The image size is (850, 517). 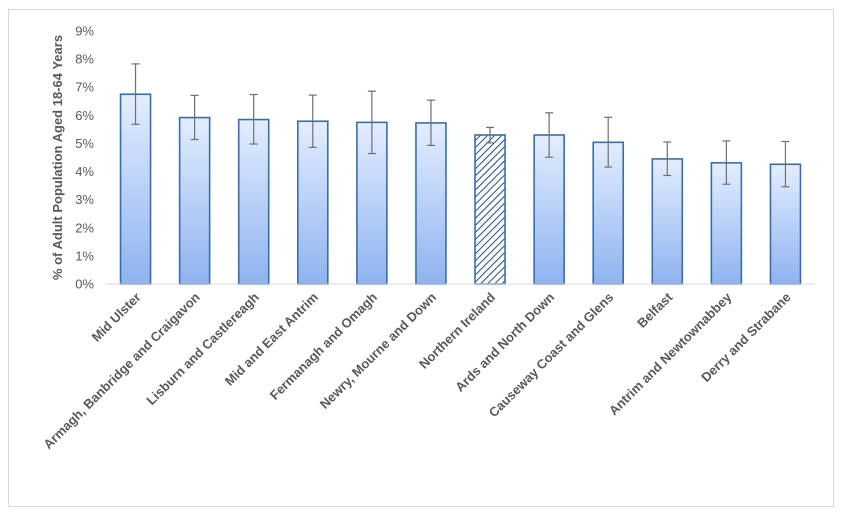 I want to click on y-tick-label: 3%, so click(x=84, y=199).